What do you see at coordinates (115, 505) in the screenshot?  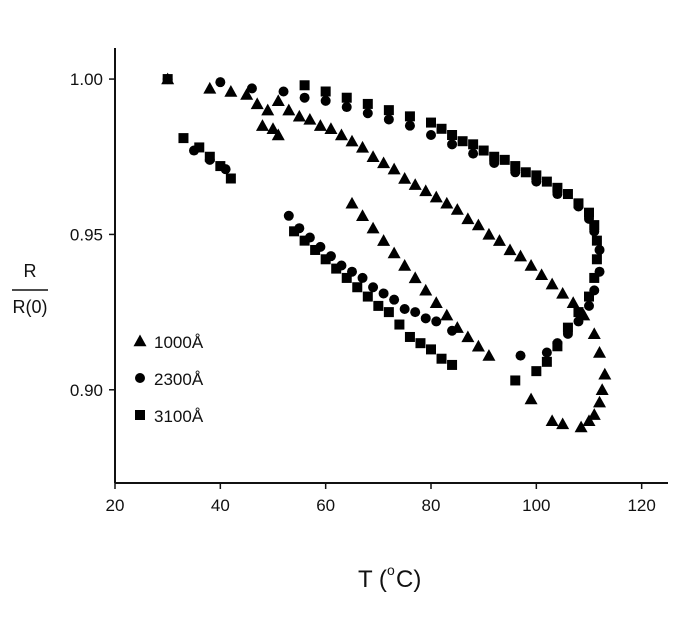 I see `x-tick-label: 20` at bounding box center [115, 505].